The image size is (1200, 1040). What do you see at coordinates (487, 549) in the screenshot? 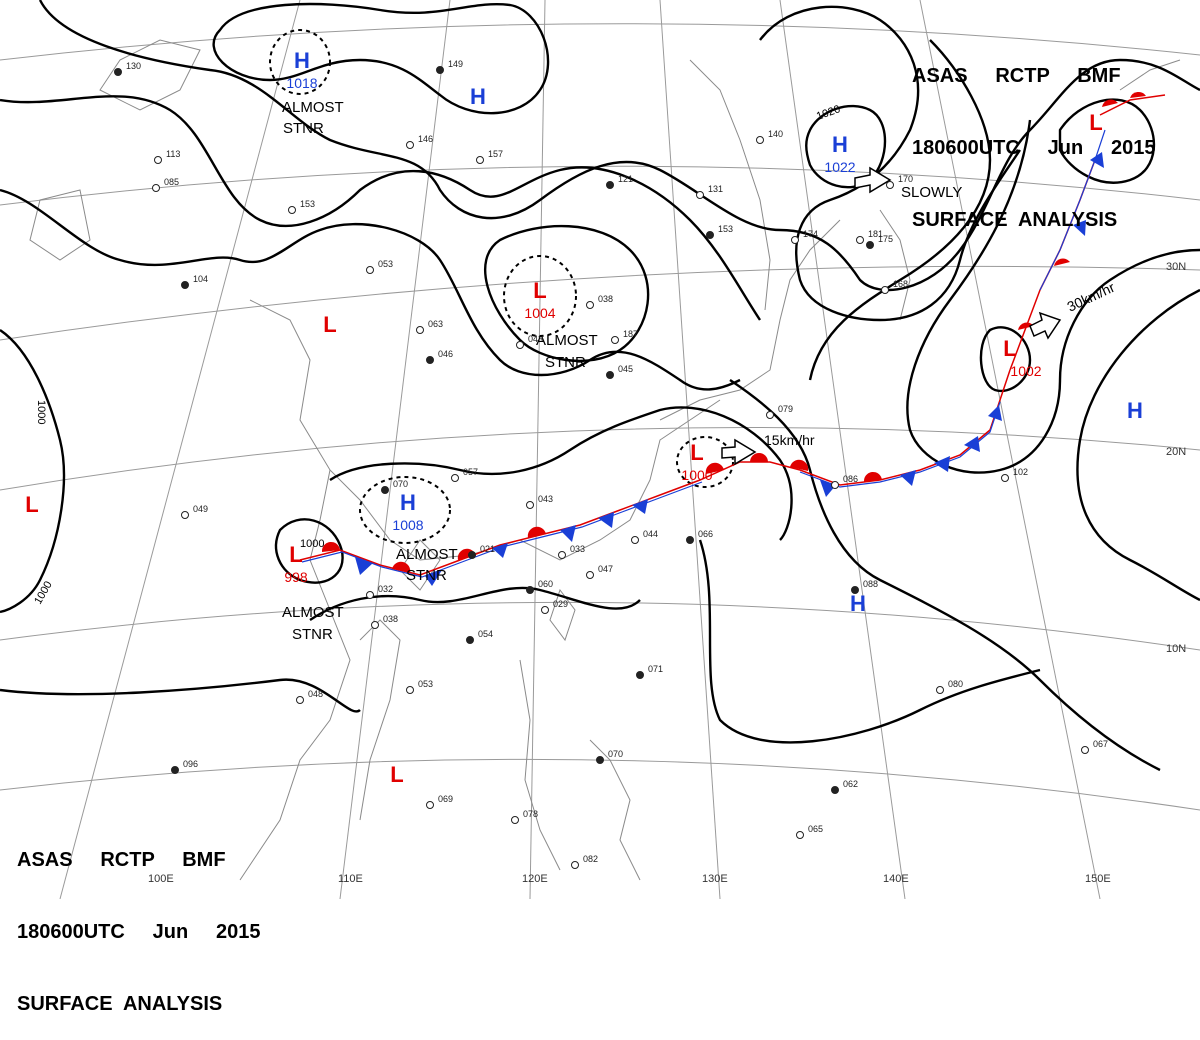
I see `station-value: 021` at bounding box center [487, 549].